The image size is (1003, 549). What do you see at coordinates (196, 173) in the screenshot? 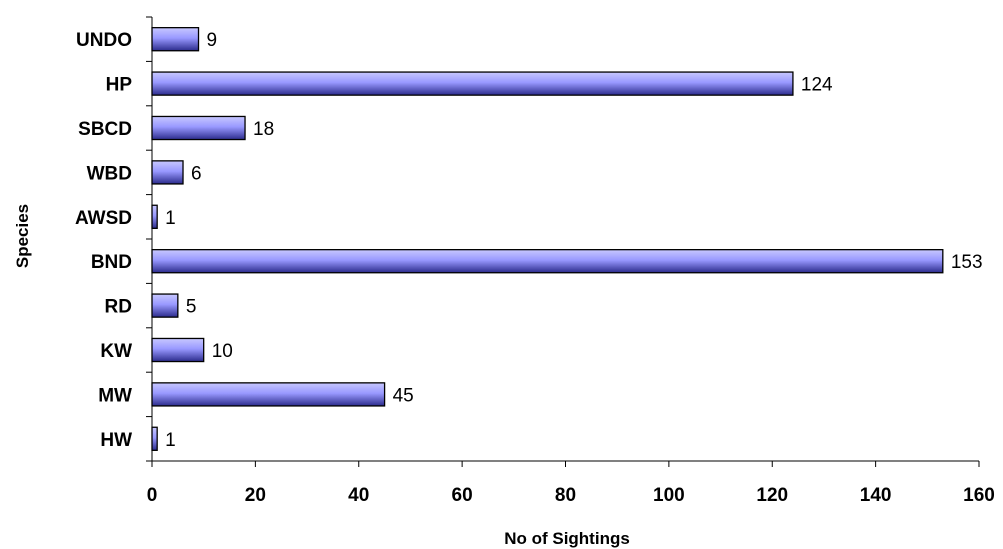
I see `data-label-wbd: 6` at bounding box center [196, 173].